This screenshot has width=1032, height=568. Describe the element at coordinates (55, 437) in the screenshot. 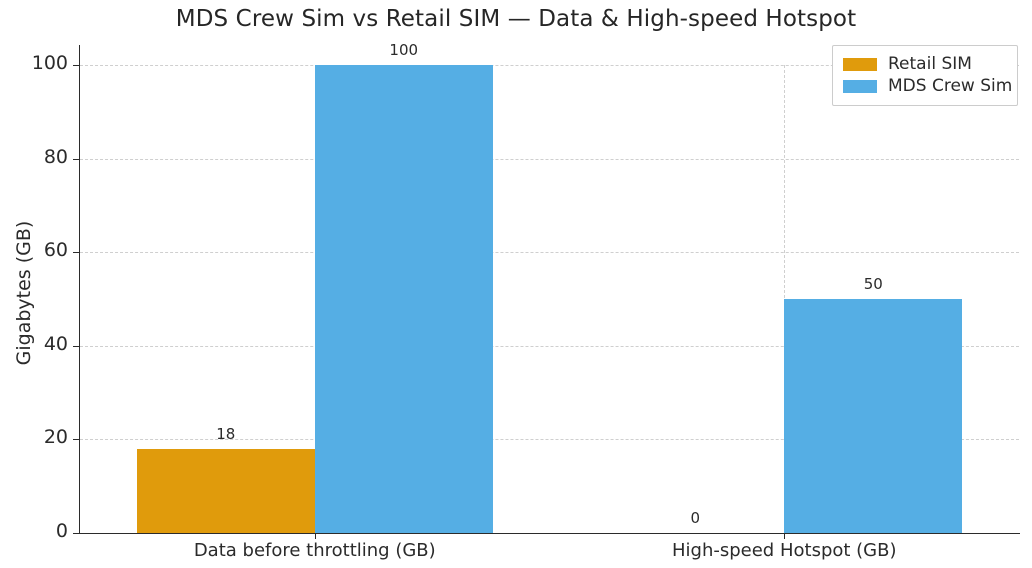

I see `y-tick-label-20: 20` at that location.